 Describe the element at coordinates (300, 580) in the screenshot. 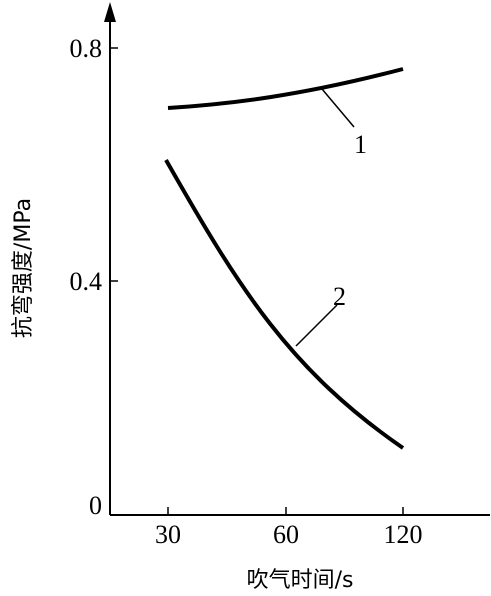

I see `x-axis-title: 吹气时间/s` at that location.